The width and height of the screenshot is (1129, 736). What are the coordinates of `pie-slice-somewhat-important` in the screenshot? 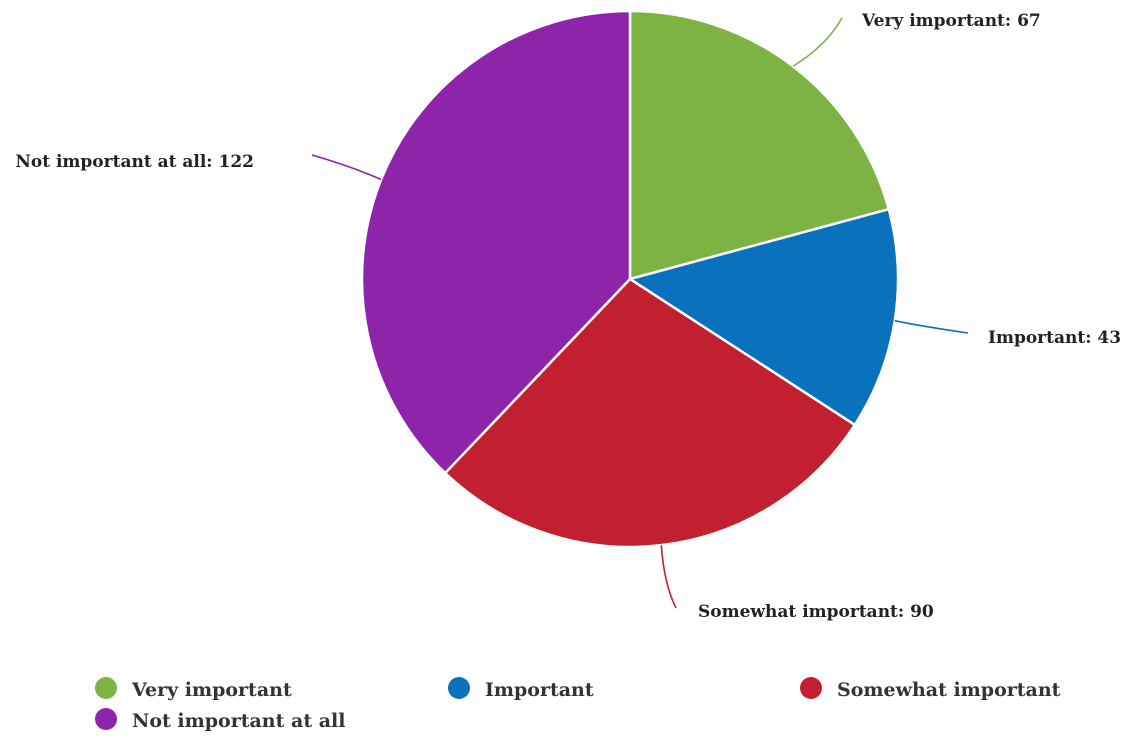 It's located at (650, 413).